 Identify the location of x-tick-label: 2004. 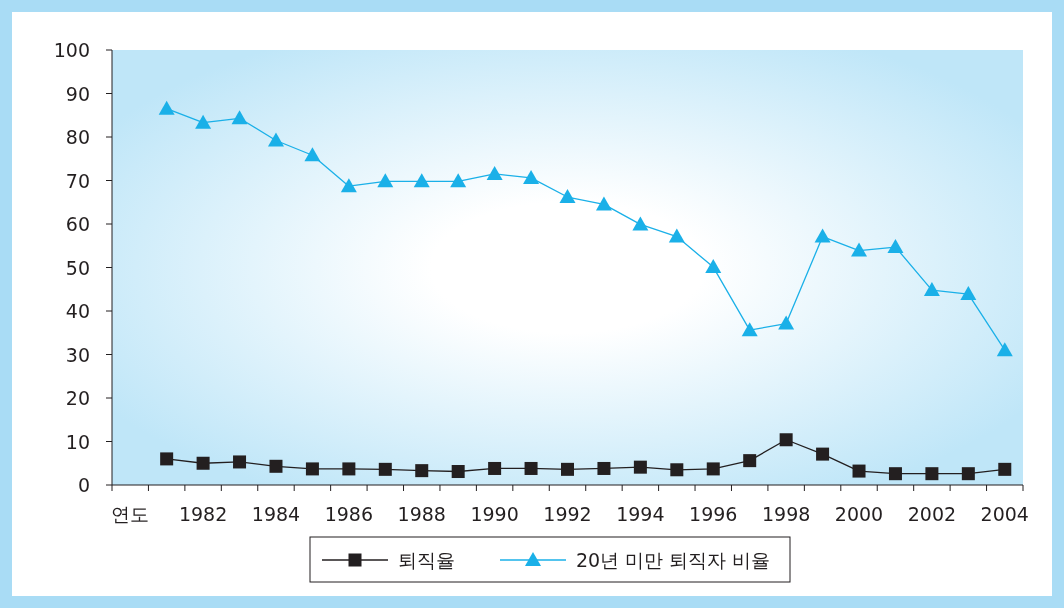
(1004, 514).